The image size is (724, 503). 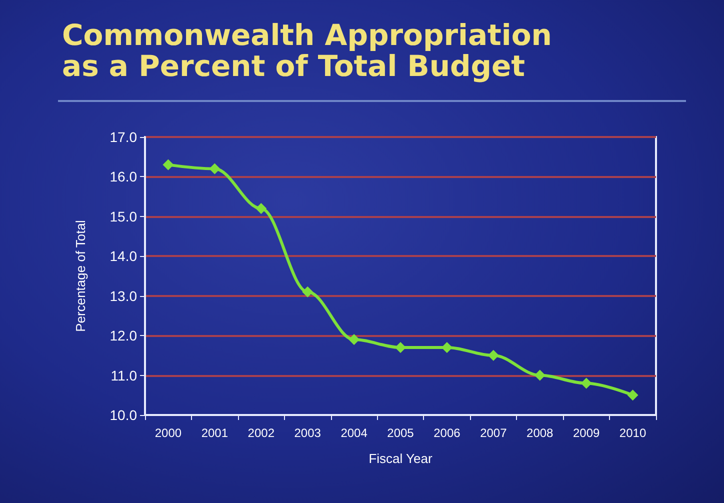 I want to click on x-tick-label: 2004, so click(x=354, y=433).